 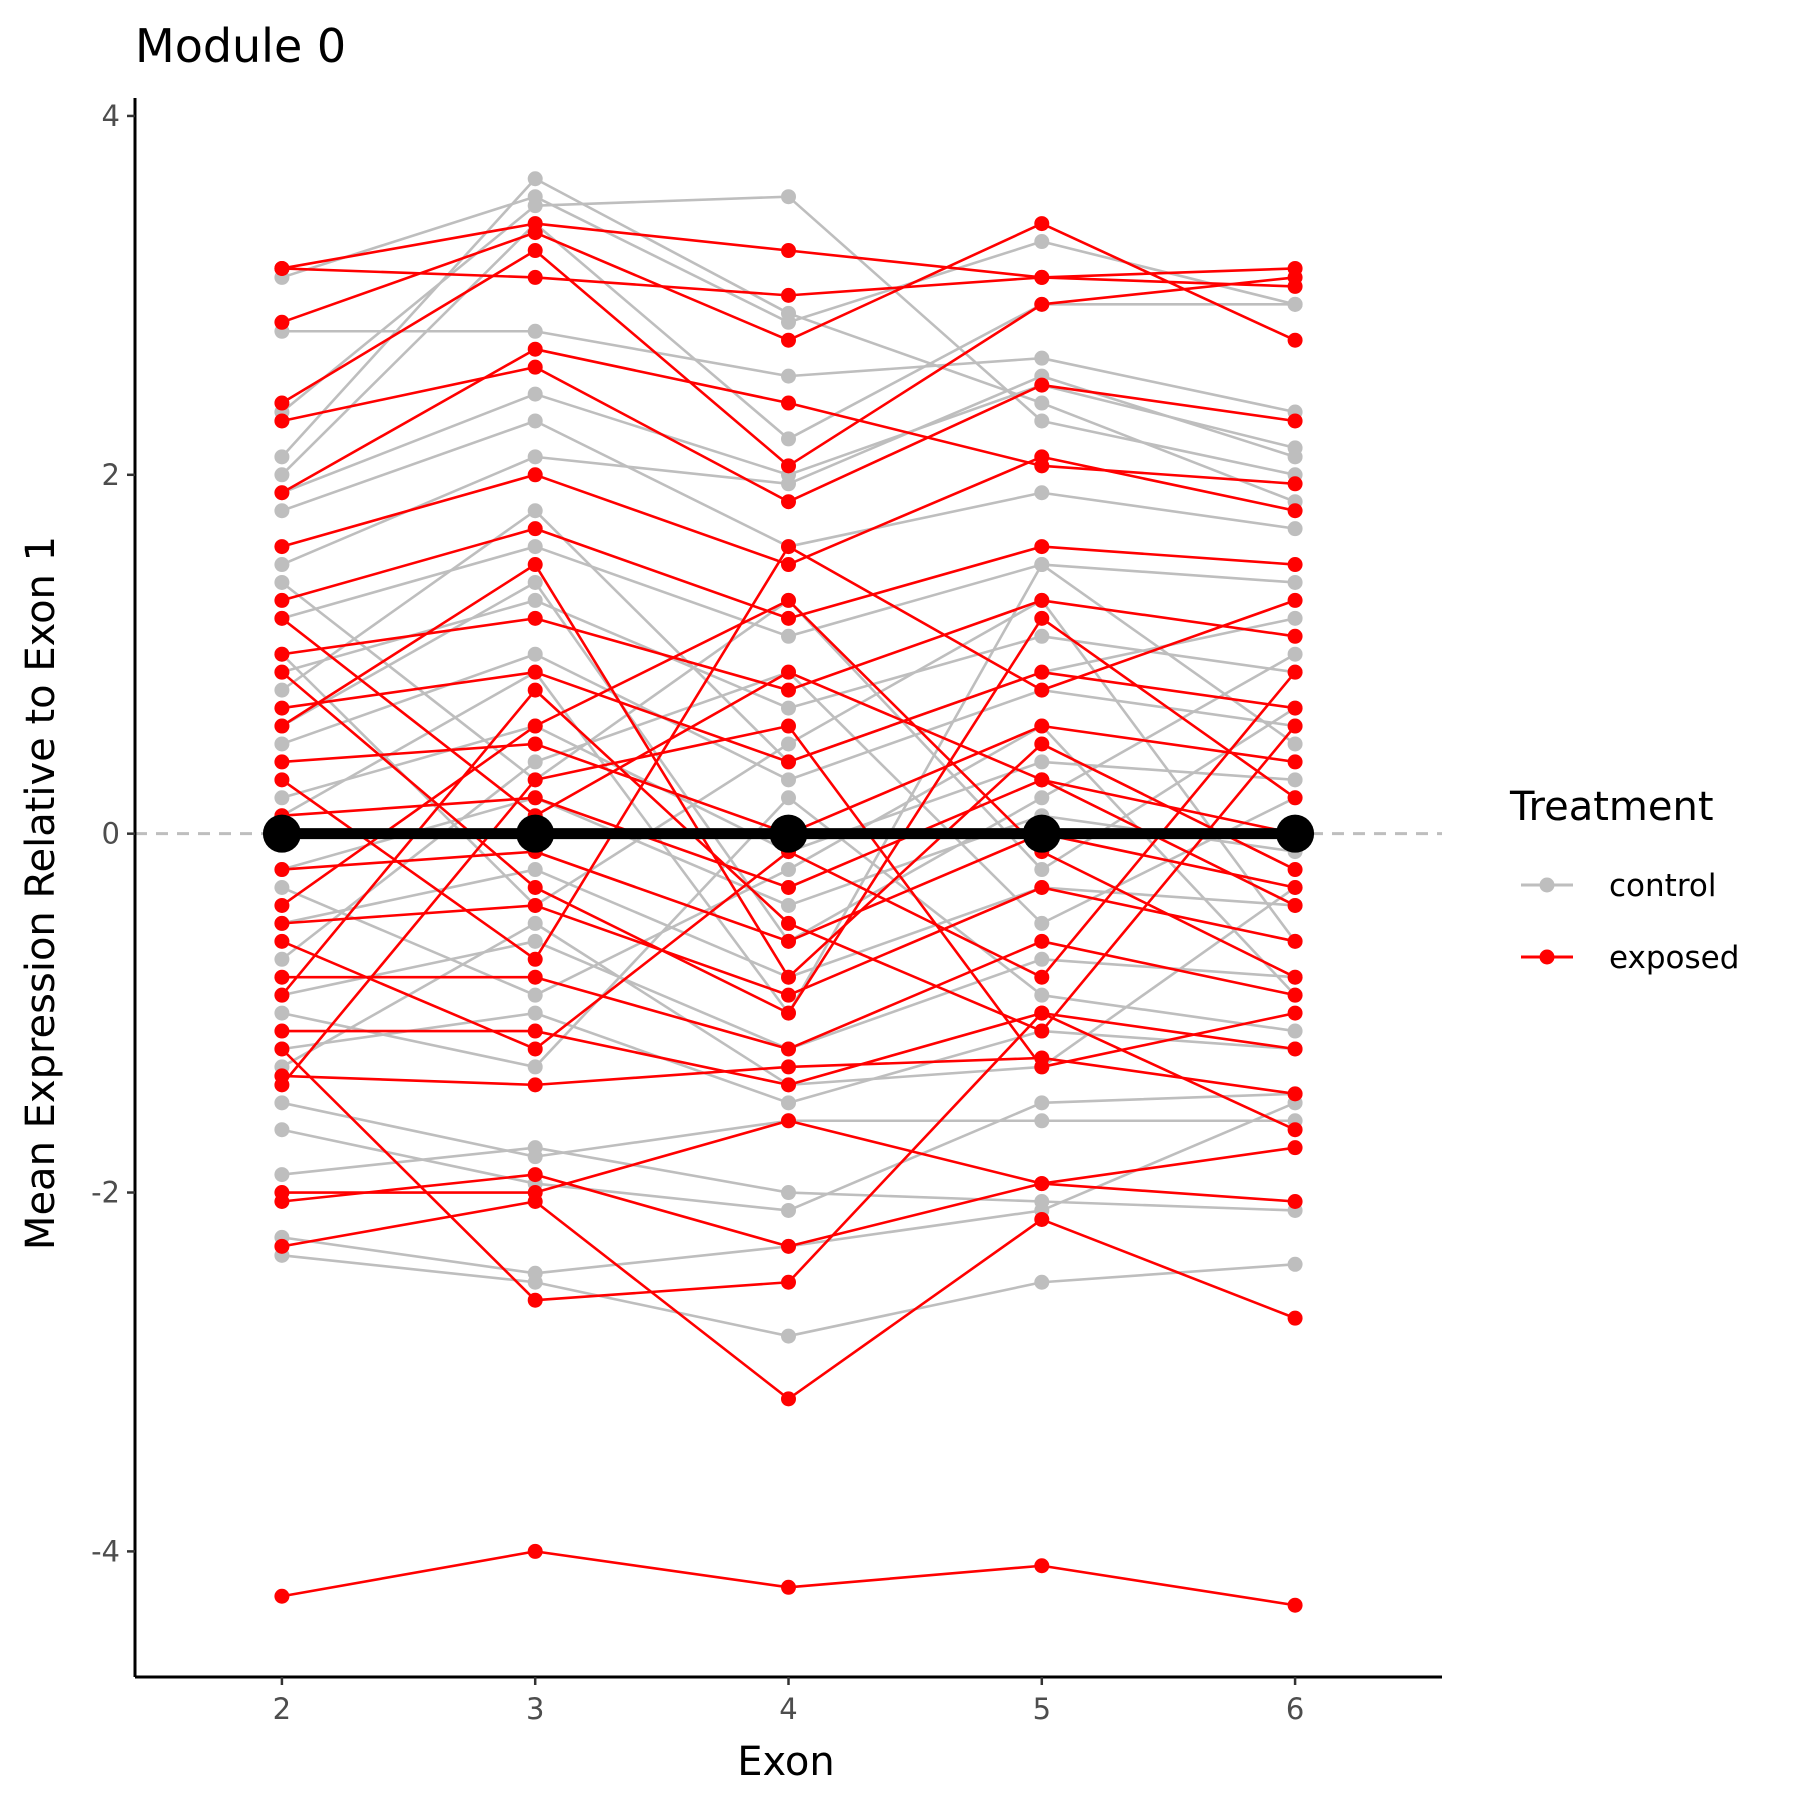 I want to click on legend-key-exposed-point, so click(x=1547, y=957).